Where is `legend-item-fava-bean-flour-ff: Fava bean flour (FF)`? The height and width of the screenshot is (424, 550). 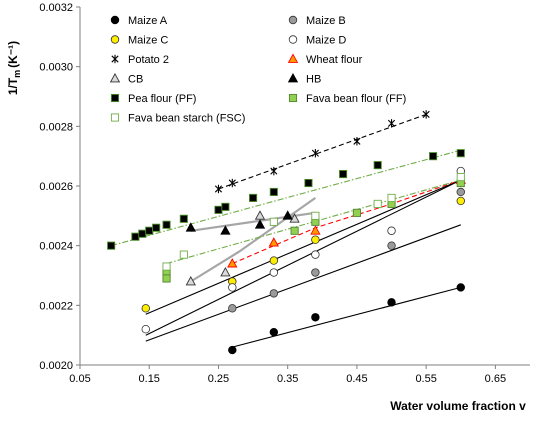 legend-item-fava-bean-flour-ff: Fava bean flour (FF) is located at coordinates (347, 99).